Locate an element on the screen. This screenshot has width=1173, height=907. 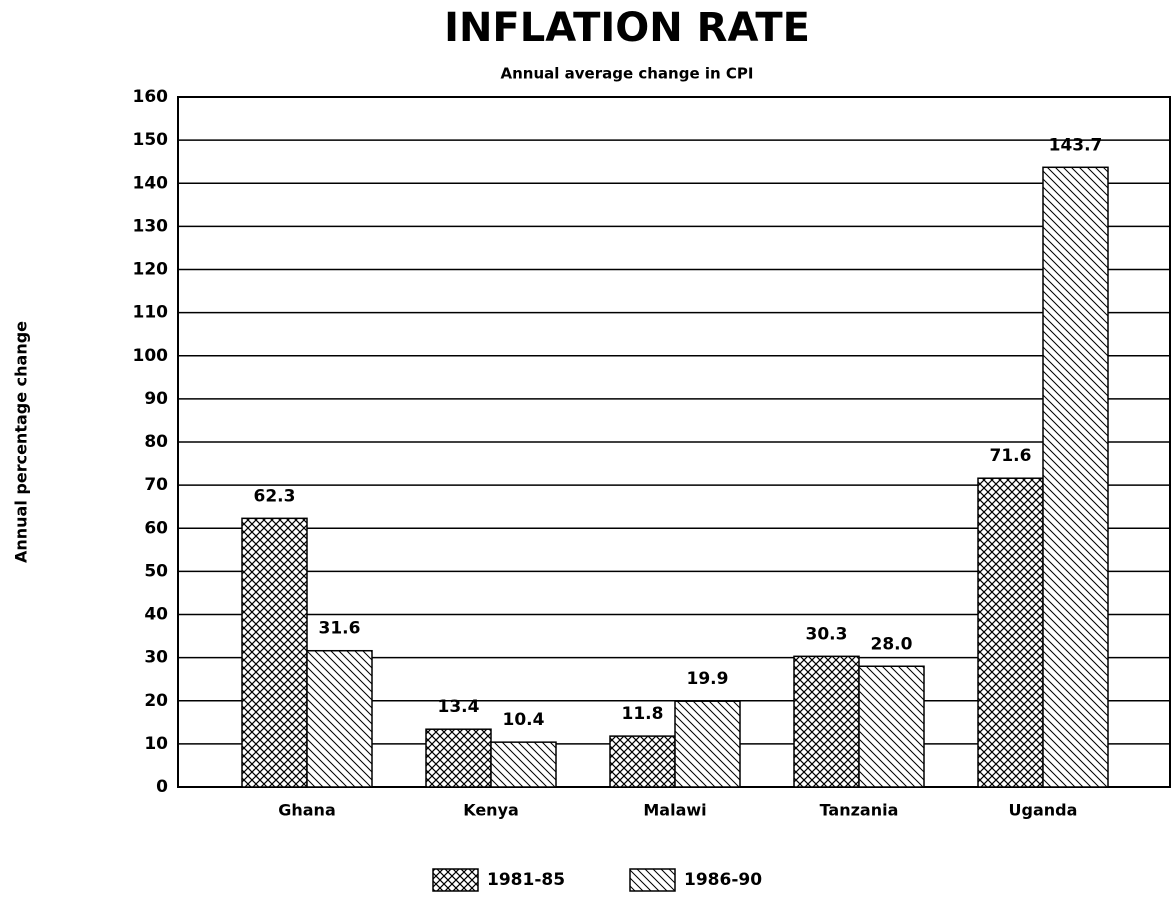
x-tick-label: Uganda is located at coordinates (1043, 810).